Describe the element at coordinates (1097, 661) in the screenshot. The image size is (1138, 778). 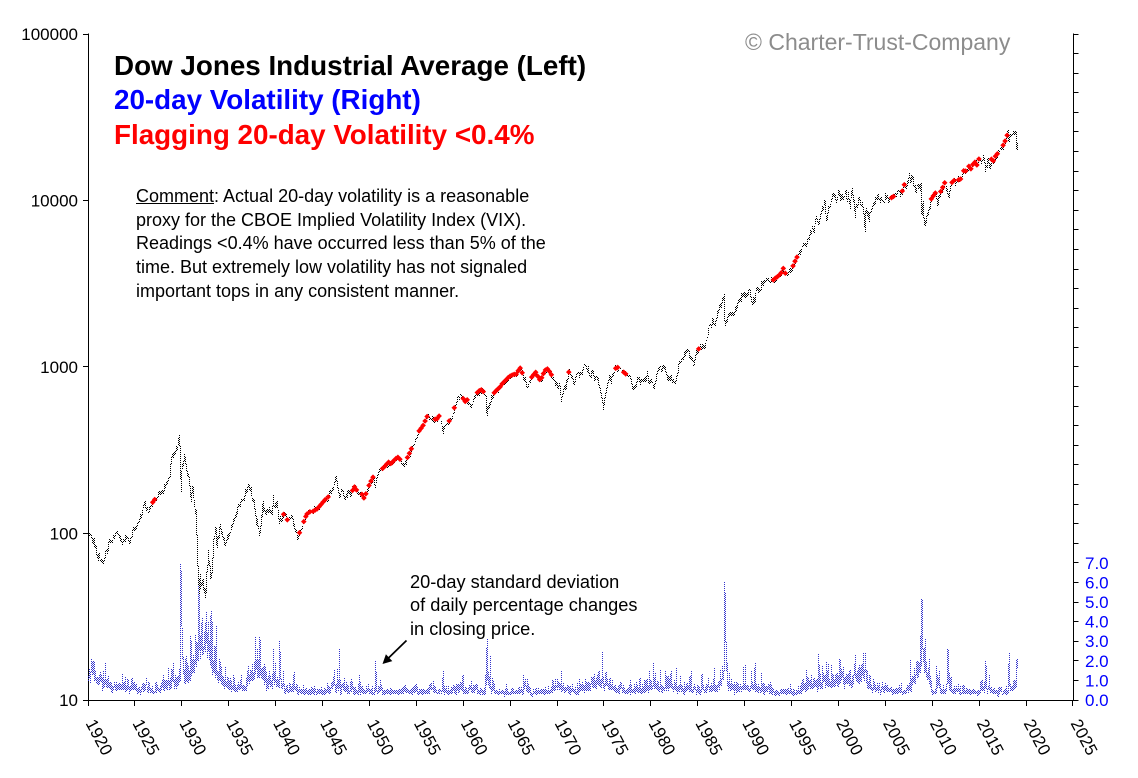
I see `svg-text: 2.0` at that location.